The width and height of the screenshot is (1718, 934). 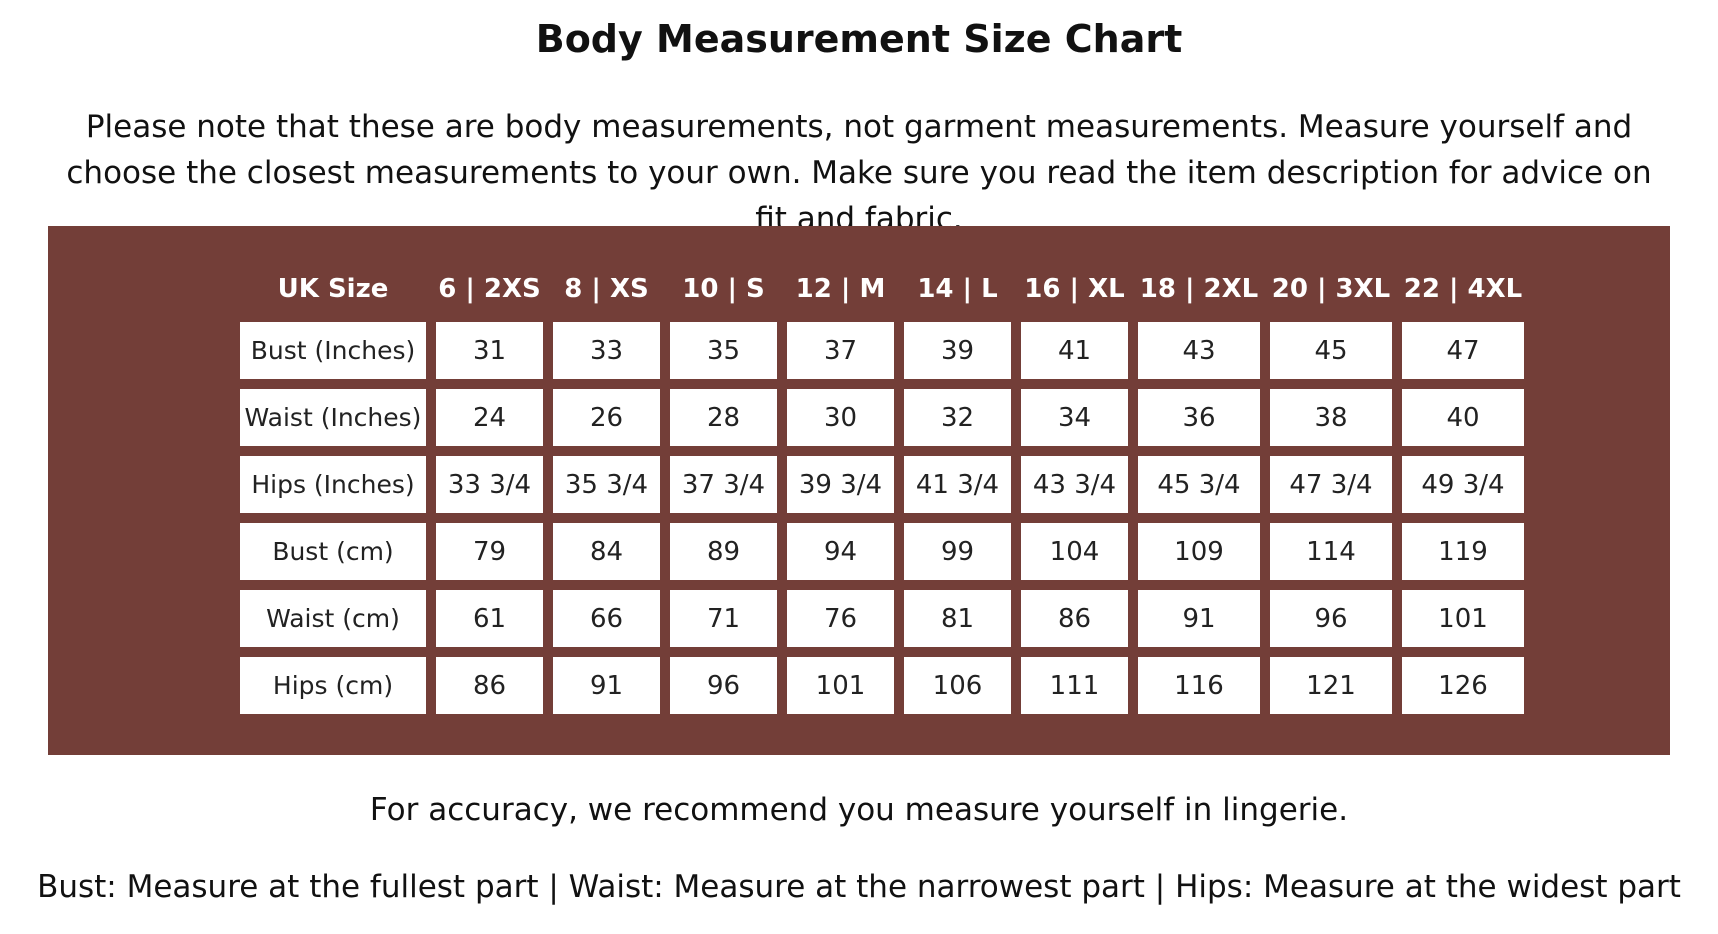 What do you see at coordinates (333, 551) in the screenshot?
I see `row-label: Bust (cm)` at bounding box center [333, 551].